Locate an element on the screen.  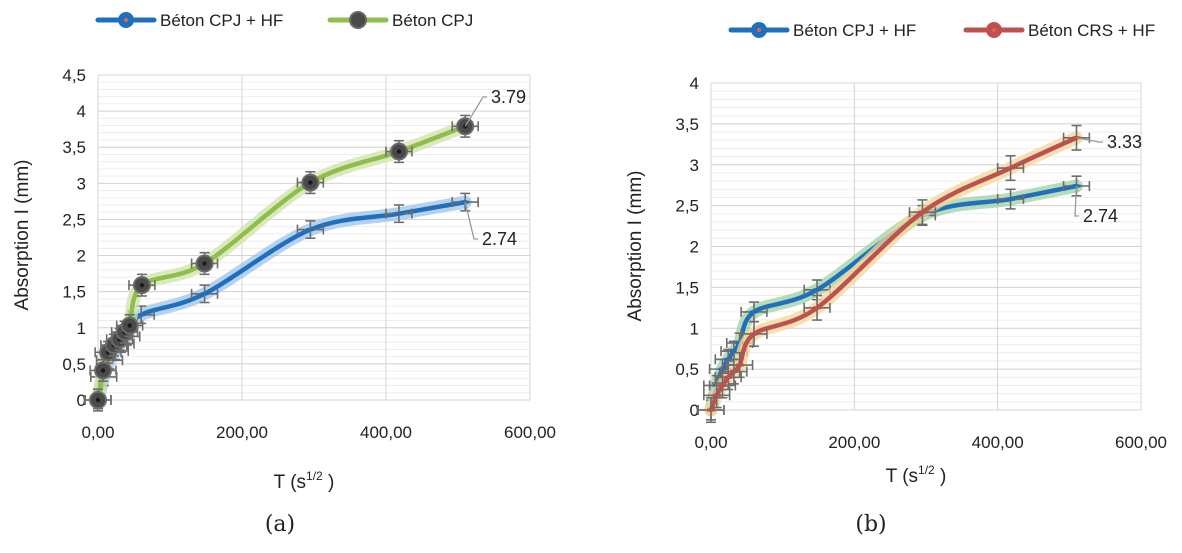
legend-item: Béton CPJ is located at coordinates (400, 20).